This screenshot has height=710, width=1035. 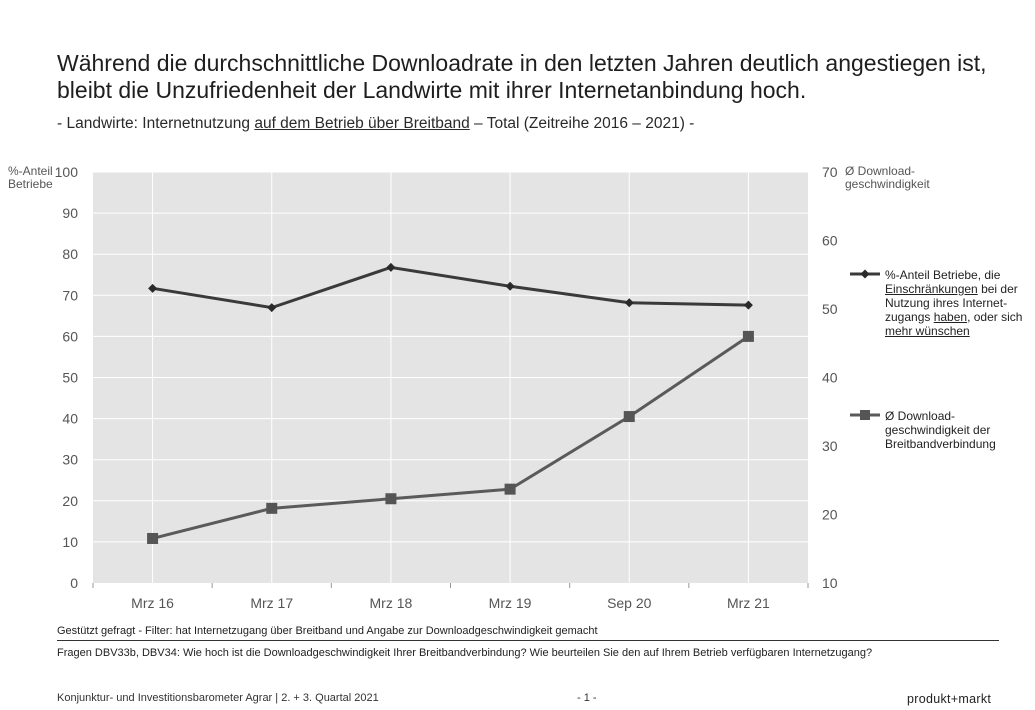 What do you see at coordinates (582, 123) in the screenshot?
I see `subtitle-post: – Total (Zeitreihe 2016 – 2021) -` at bounding box center [582, 123].